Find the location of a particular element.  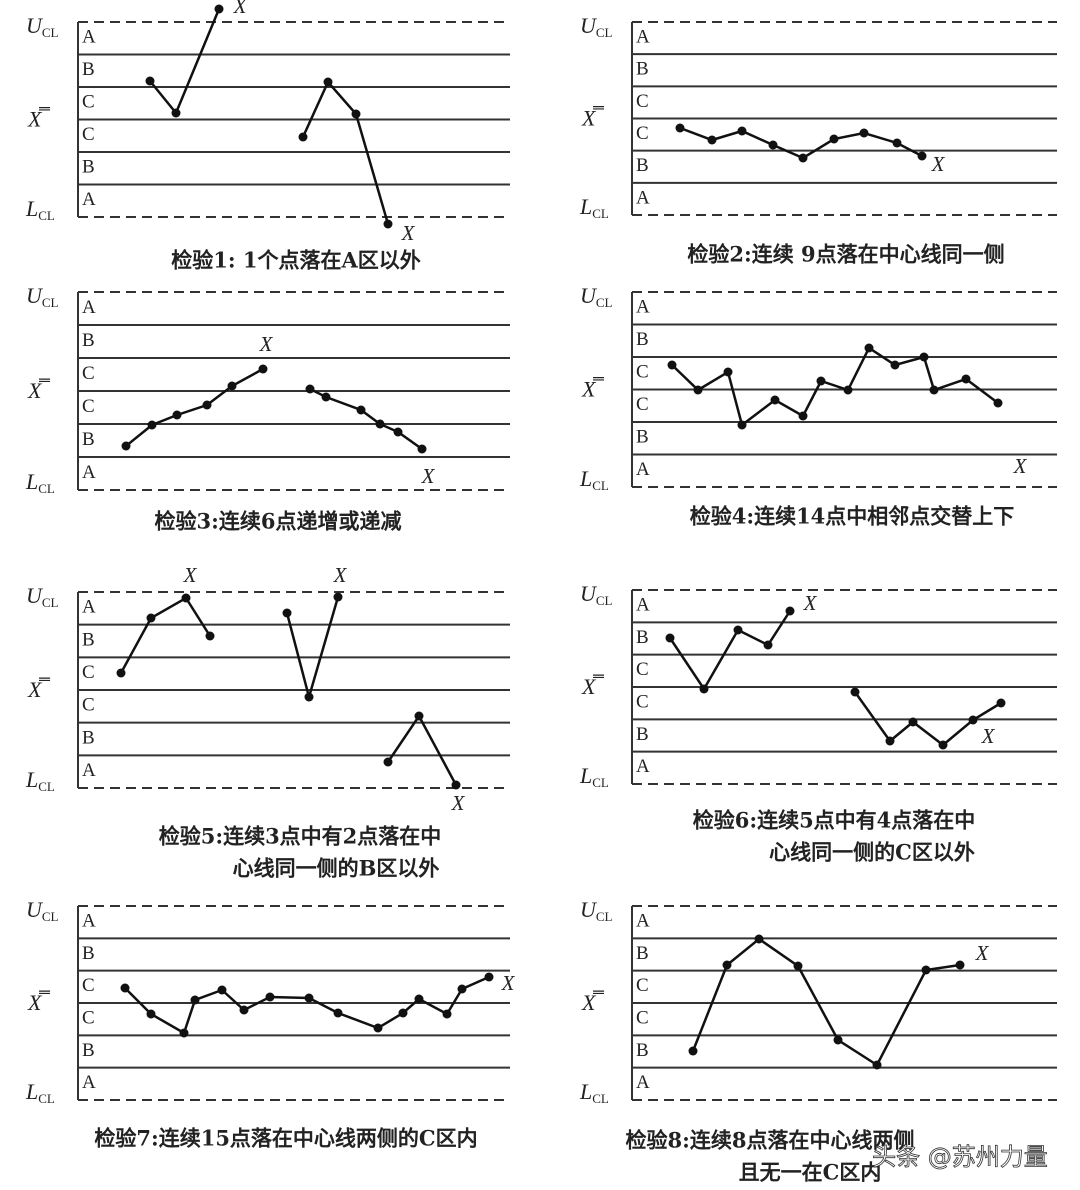

caption: 检验3:连续6点递增或递减 is located at coordinates (278, 521).